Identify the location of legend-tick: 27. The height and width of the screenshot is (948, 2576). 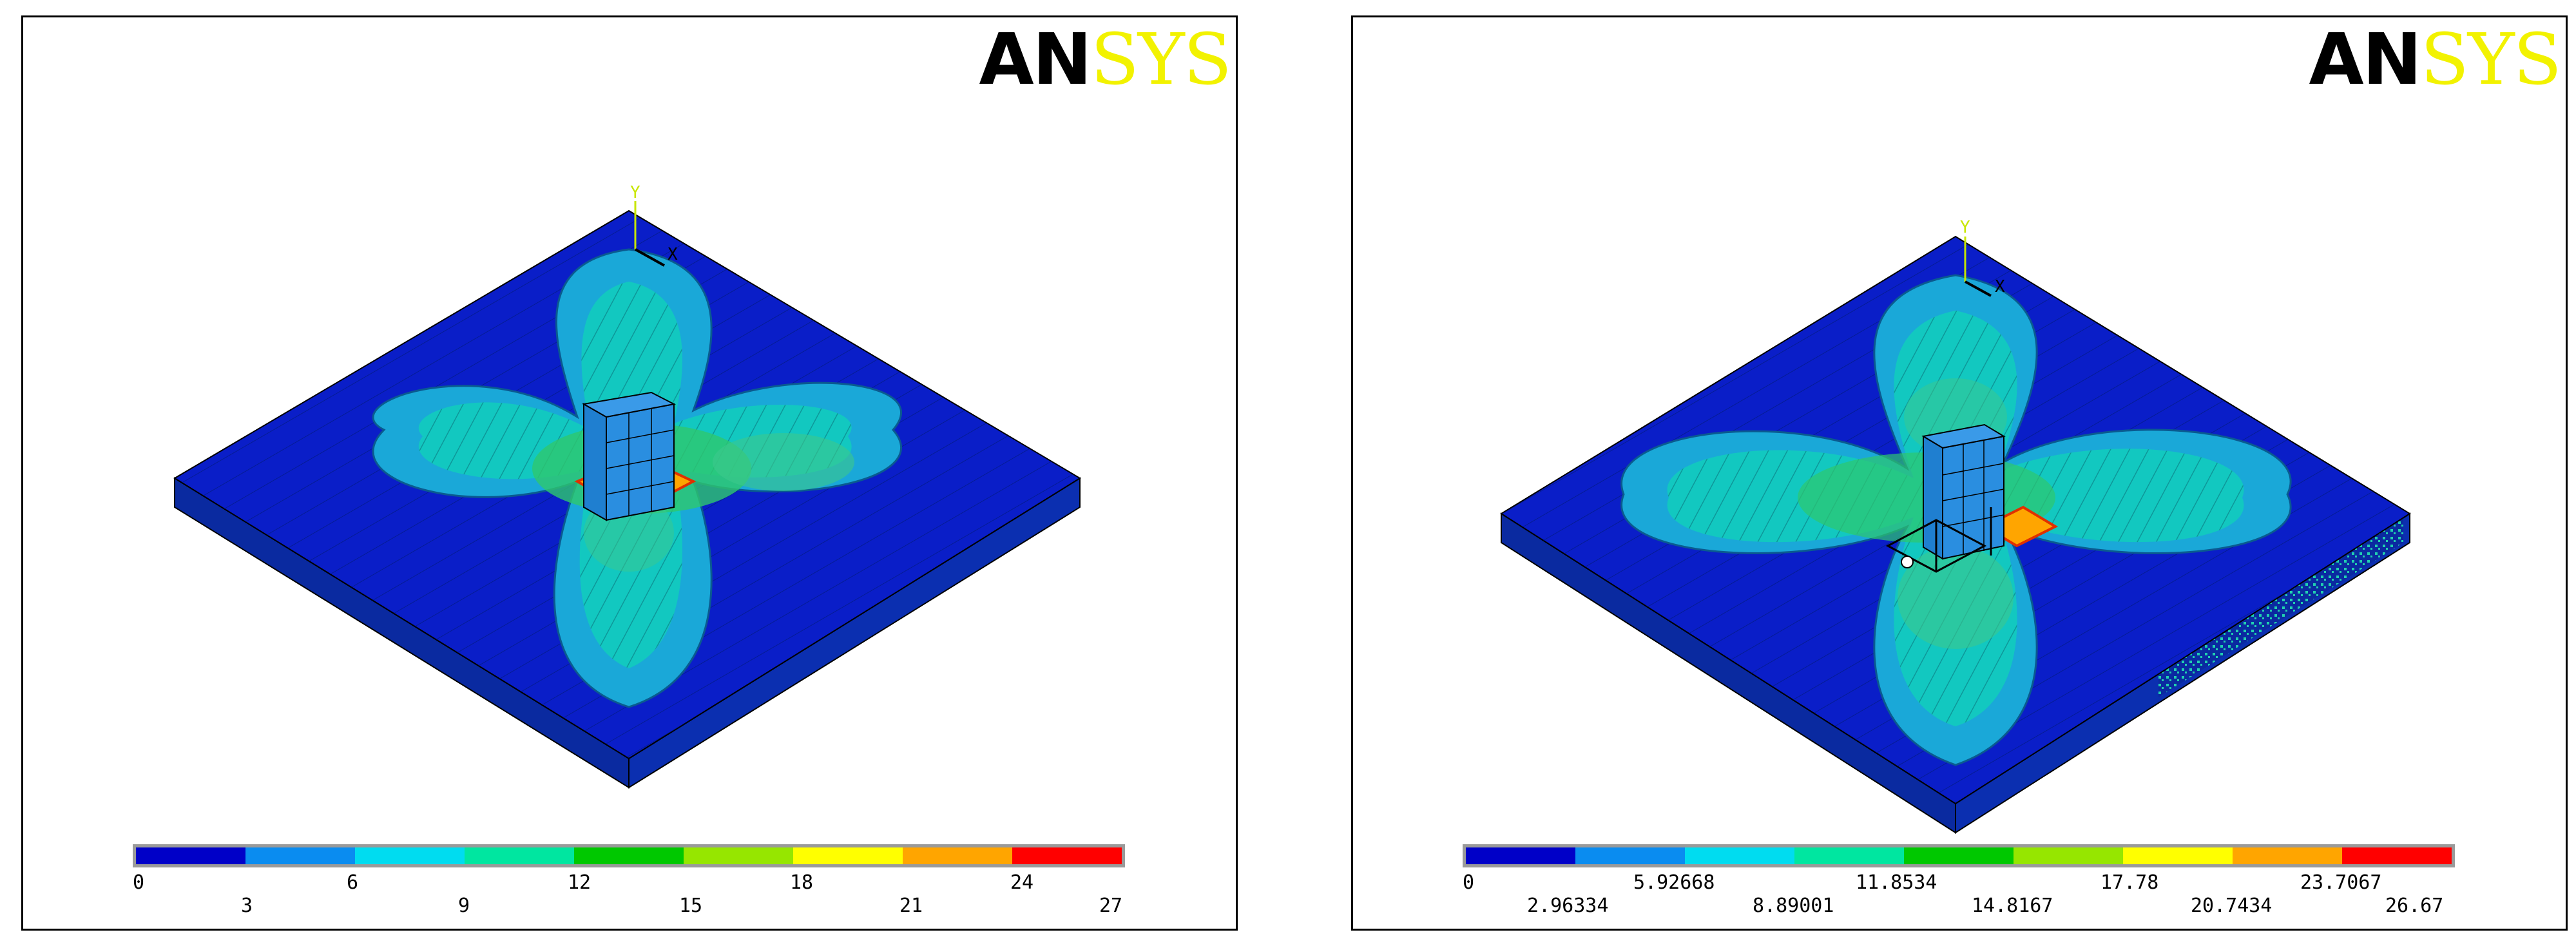
(1111, 906).